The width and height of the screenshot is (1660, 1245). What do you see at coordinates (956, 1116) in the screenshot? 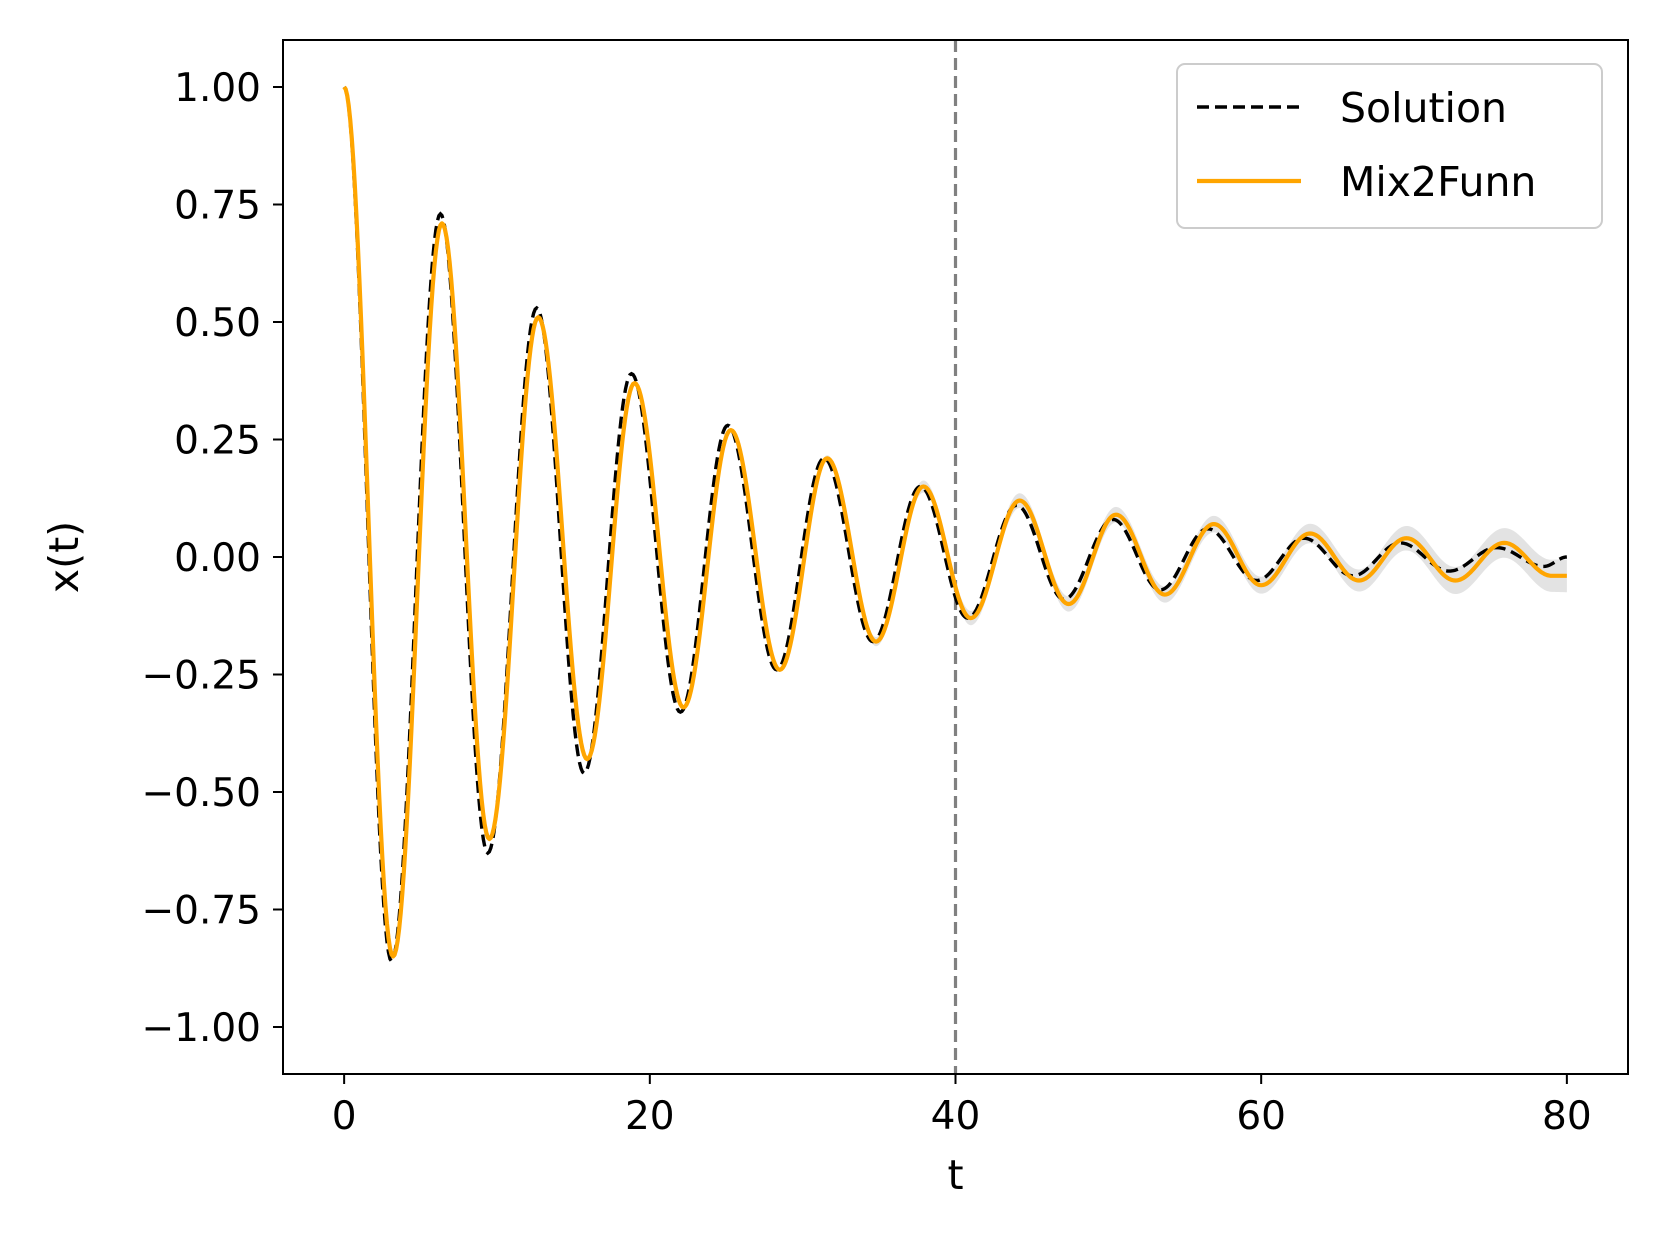
I see `x-tick-label: 40` at bounding box center [956, 1116].